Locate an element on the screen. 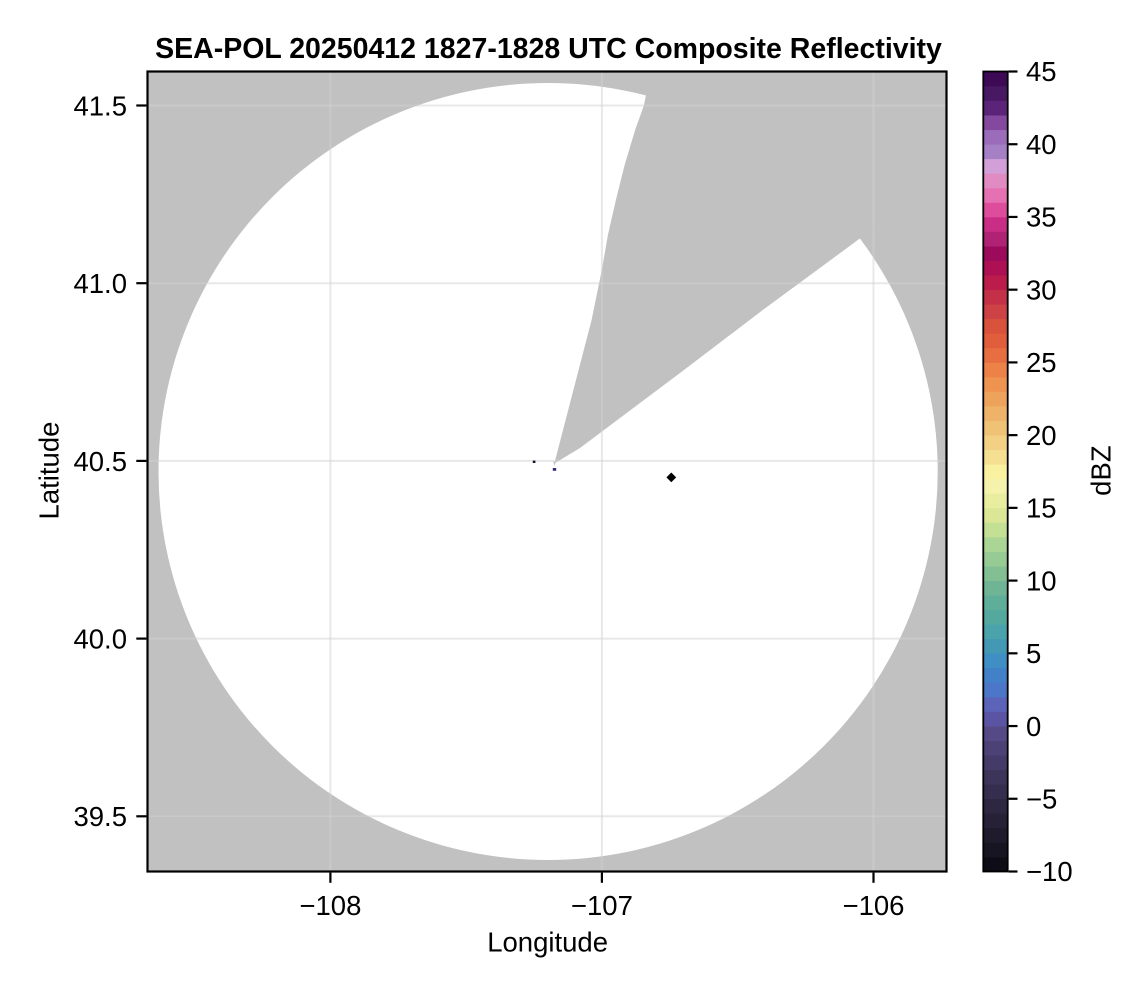 The width and height of the screenshot is (1146, 990). svg-text: 20 is located at coordinates (1041, 435).